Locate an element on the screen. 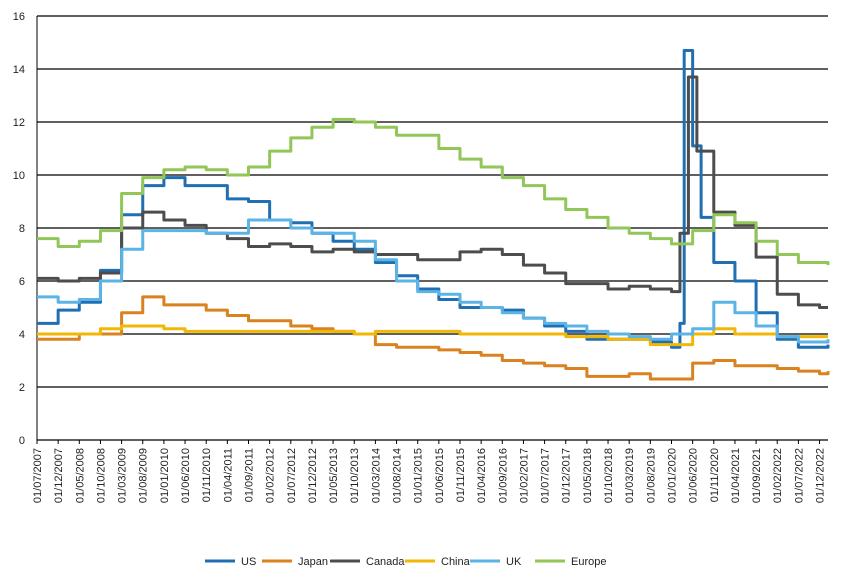 Image resolution: width=849 pixels, height=577 pixels. x-tick-label: 01/08/2009 is located at coordinates (144, 475).